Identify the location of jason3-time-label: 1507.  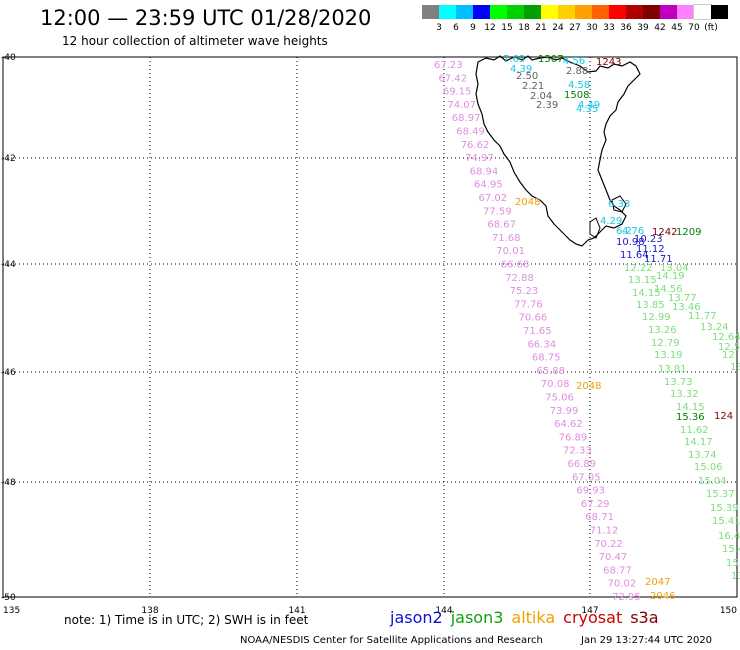
(550, 59).